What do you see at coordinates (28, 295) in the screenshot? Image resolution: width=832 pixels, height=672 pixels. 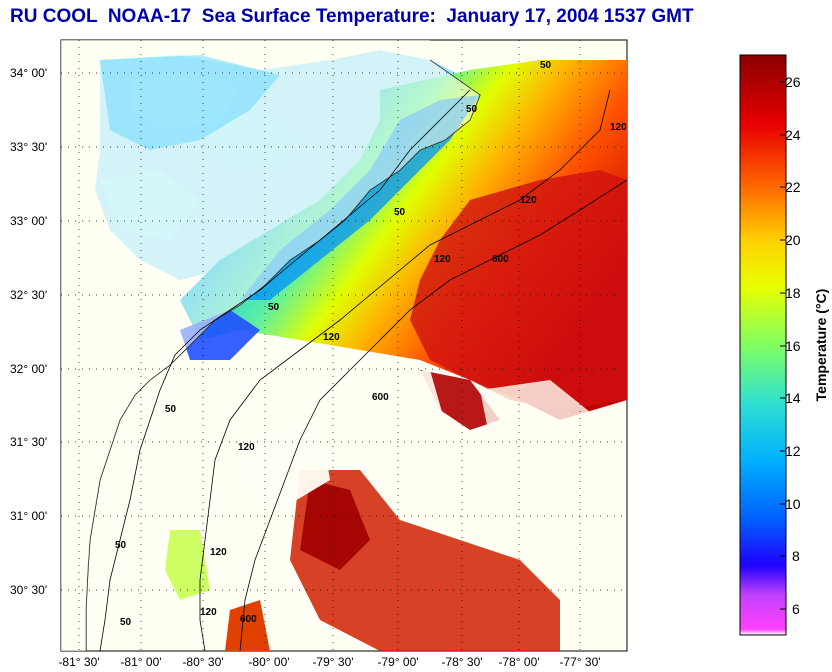 I see `lat-tick-label: 32° 30'` at bounding box center [28, 295].